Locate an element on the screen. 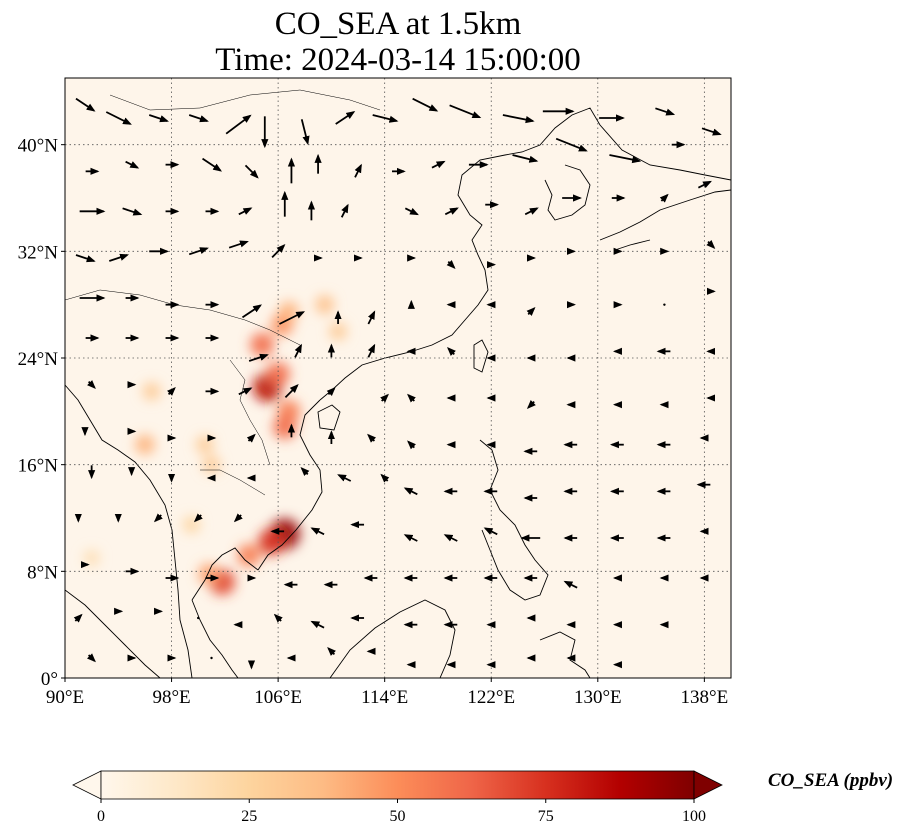 This screenshot has height=836, width=916. coastline-philippines is located at coordinates (514, 520).